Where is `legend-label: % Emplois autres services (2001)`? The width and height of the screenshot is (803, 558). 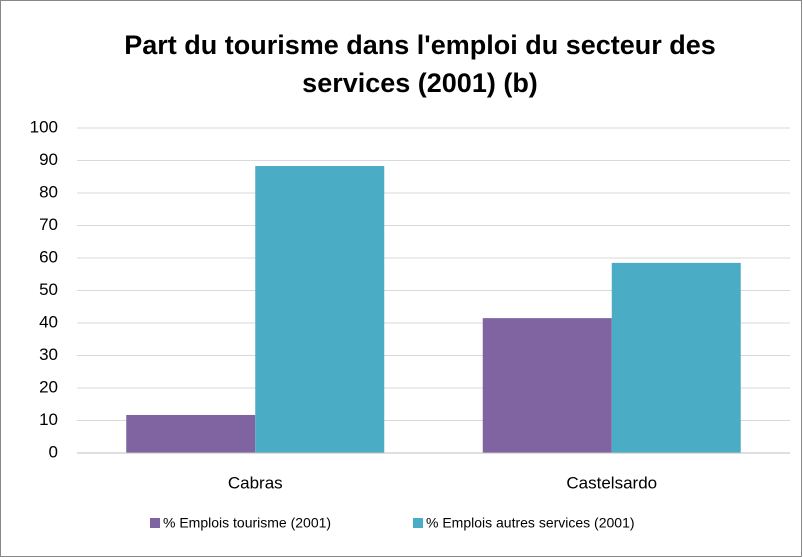 legend-label: % Emplois autres services (2001) is located at coordinates (530, 523).